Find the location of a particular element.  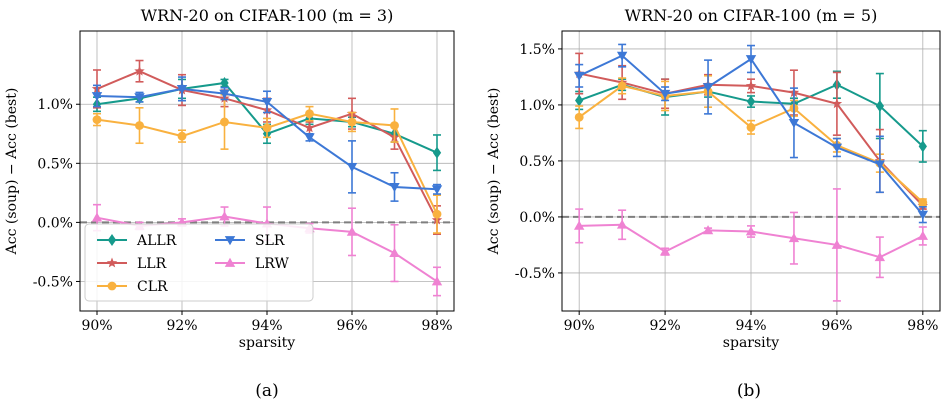

legend-label: CLR is located at coordinates (152, 287).